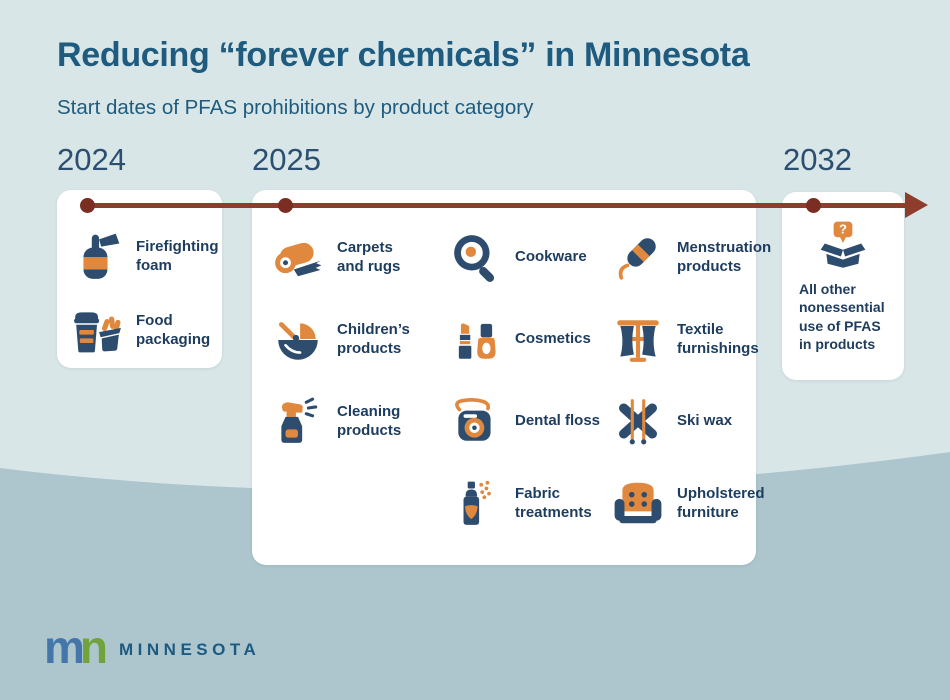  Describe the element at coordinates (101, 256) in the screenshot. I see `fire-extinguisher-icon` at that location.